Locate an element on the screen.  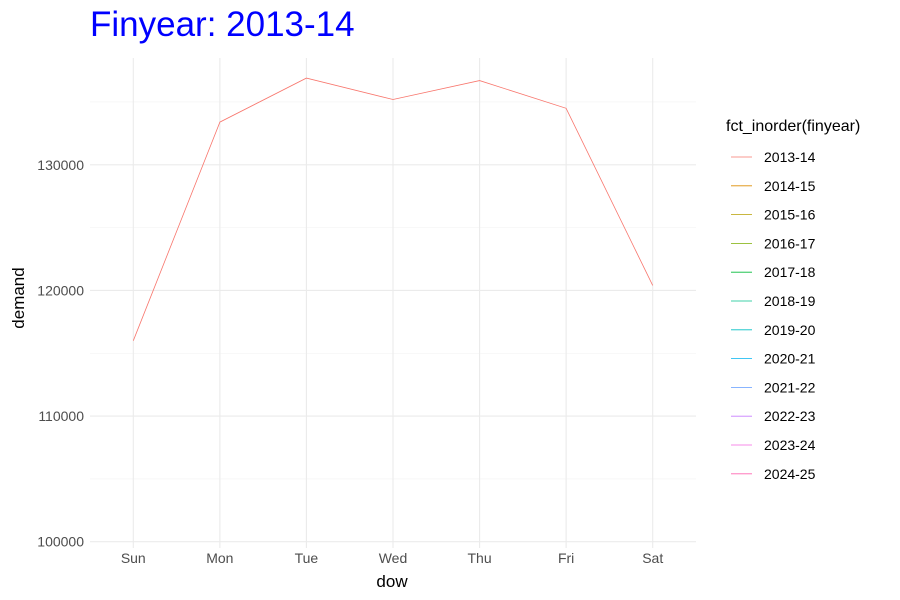
x-axis: Sun Mon Tue Wed Thu Fri Sat is located at coordinates (392, 558).